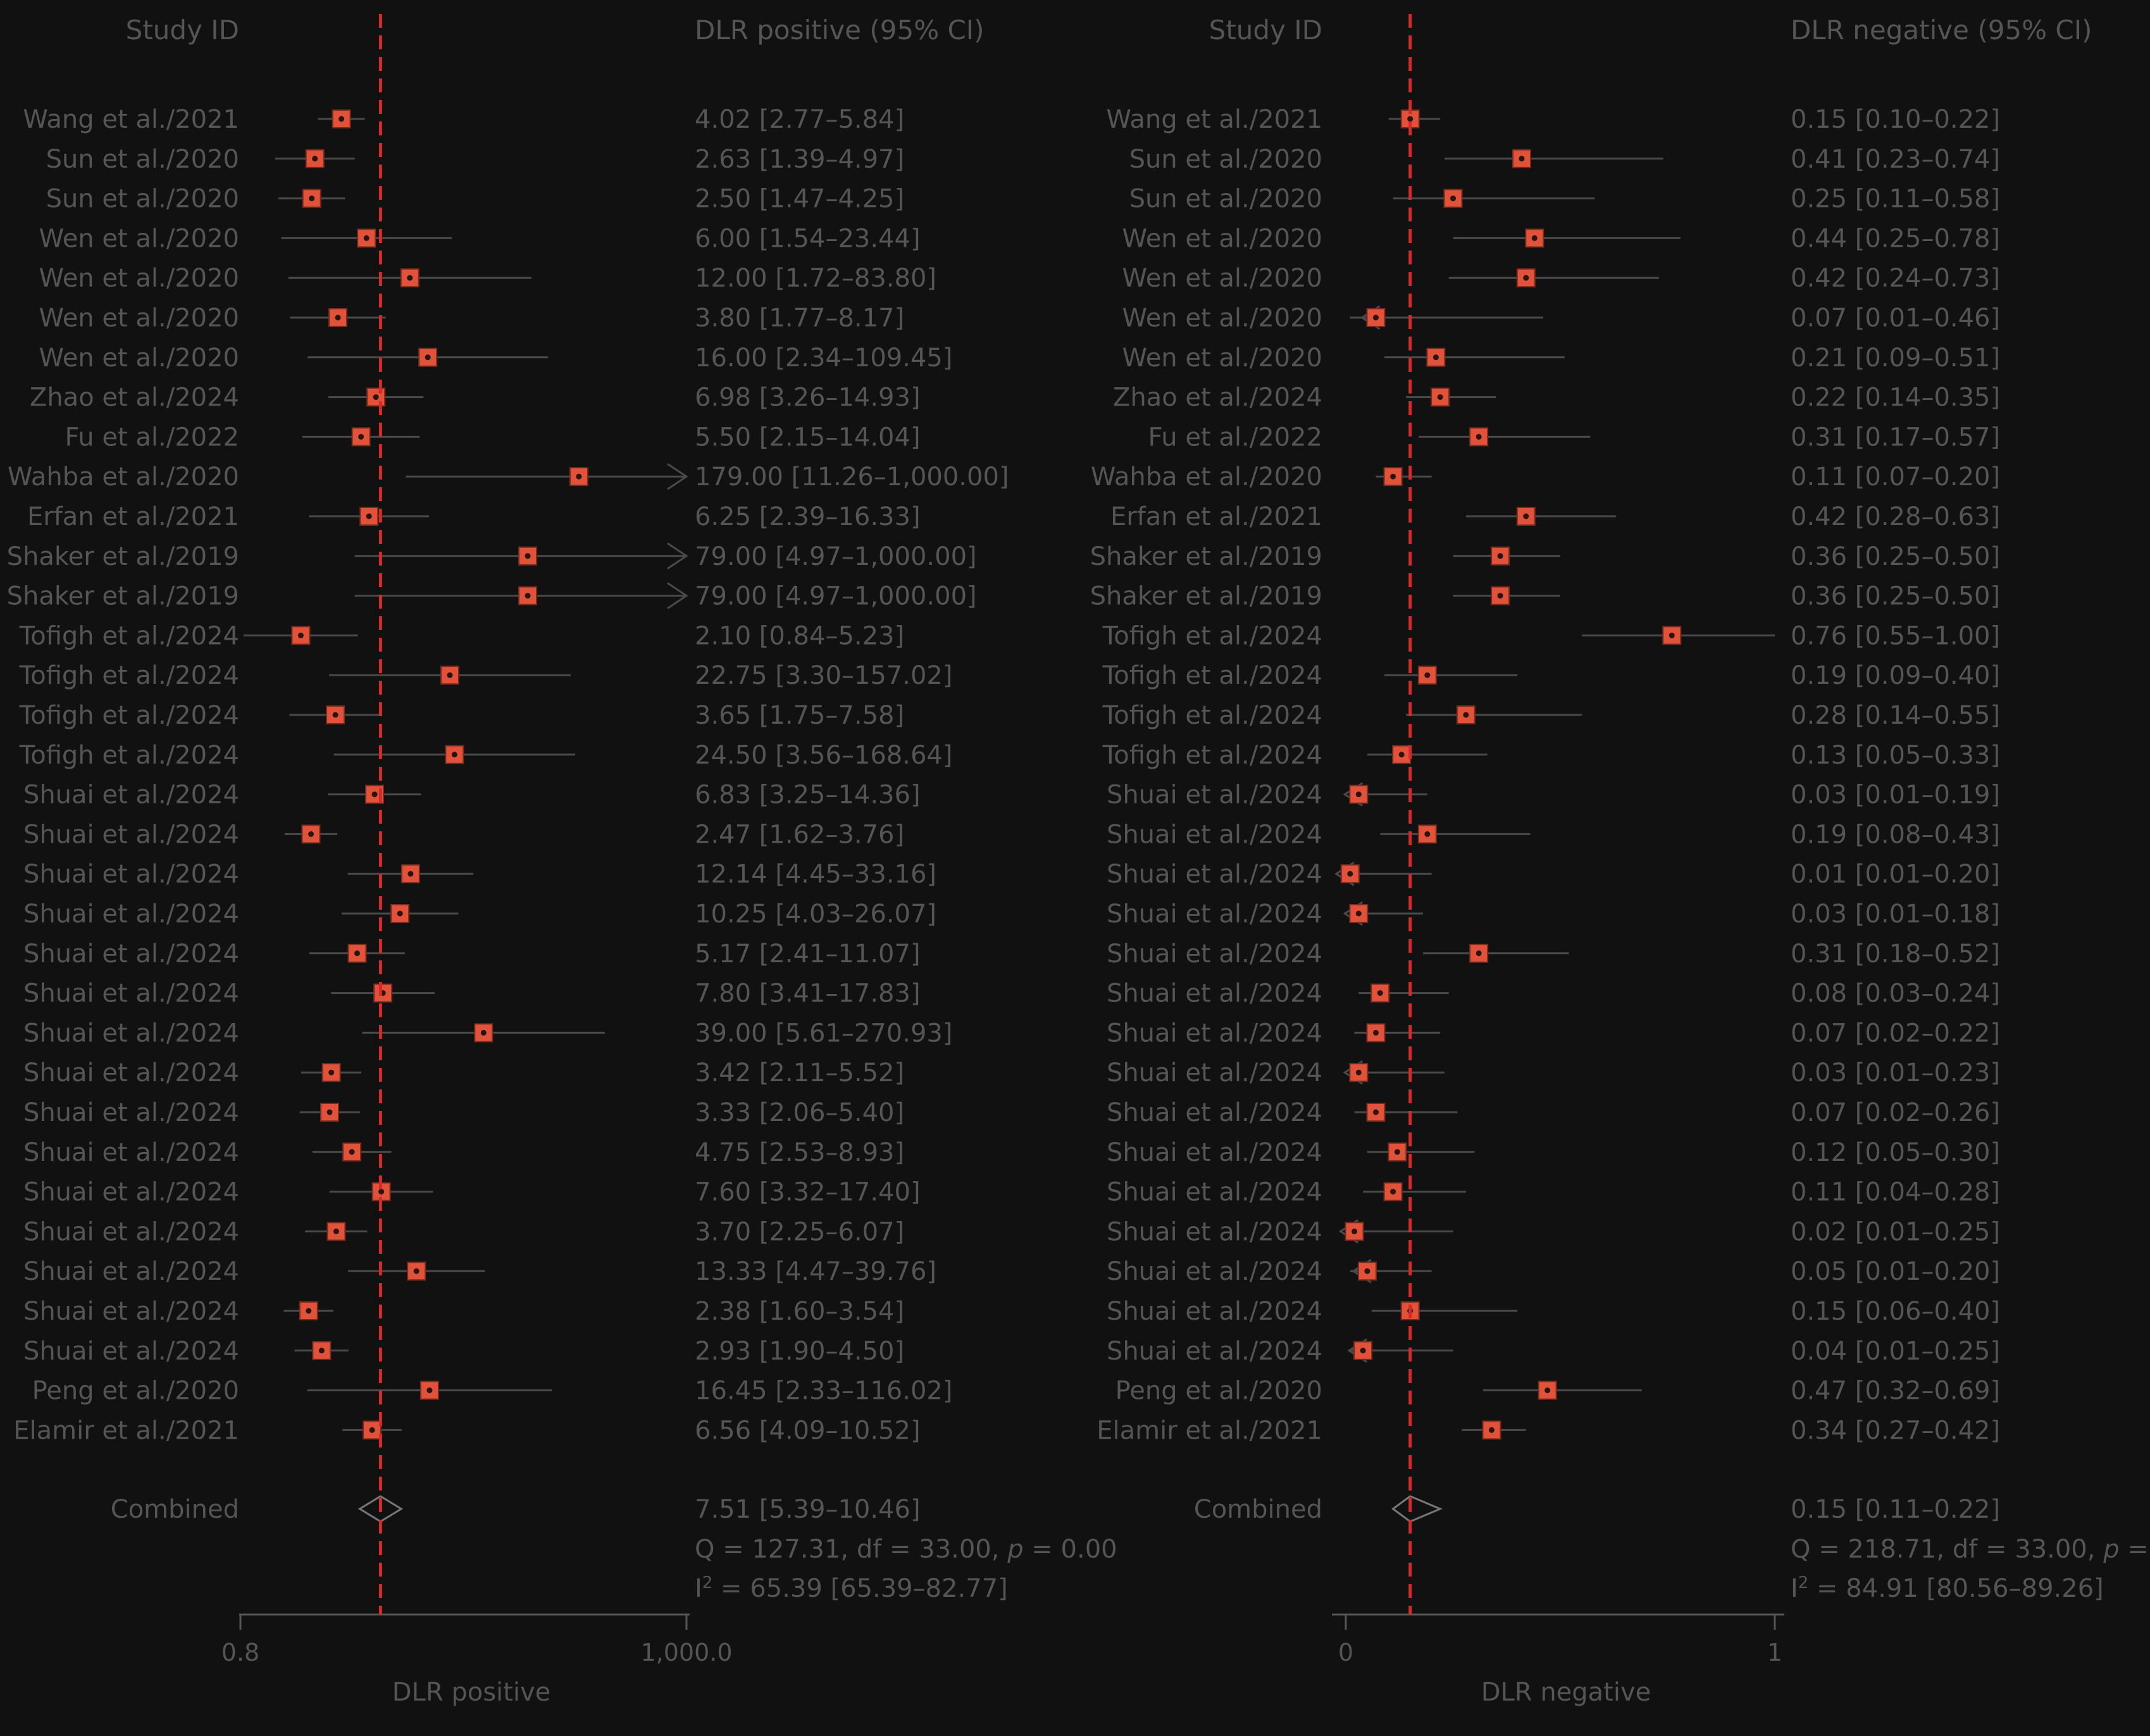 The height and width of the screenshot is (1736, 2150). Describe the element at coordinates (800, 199) in the screenshot. I see `estimate-ci-label: 2.50 [1.47–4.25]` at that location.